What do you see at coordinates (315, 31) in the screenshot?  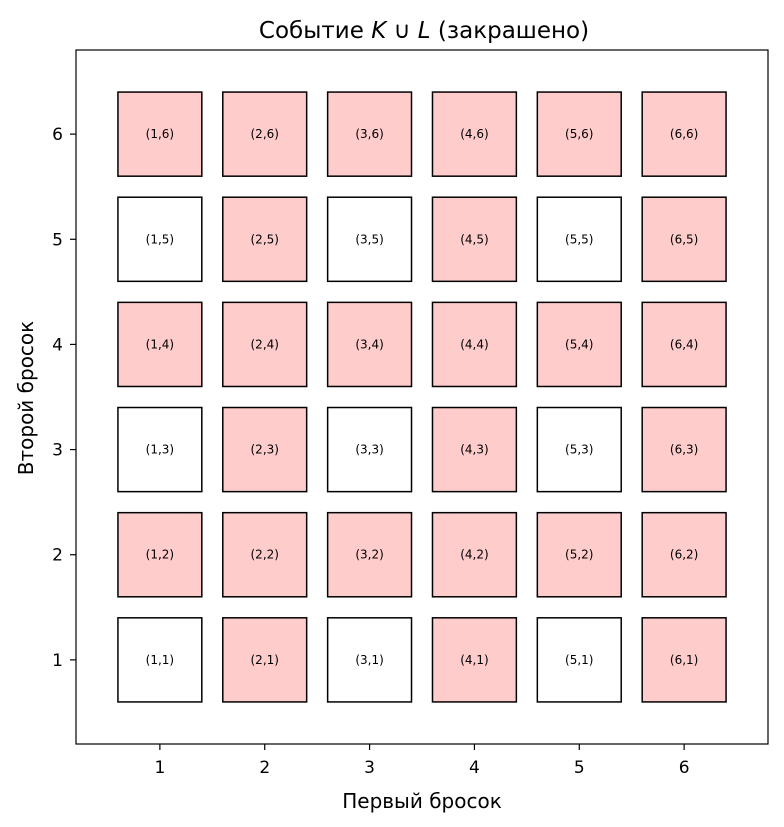 I see `title-prefix: Событие` at bounding box center [315, 31].